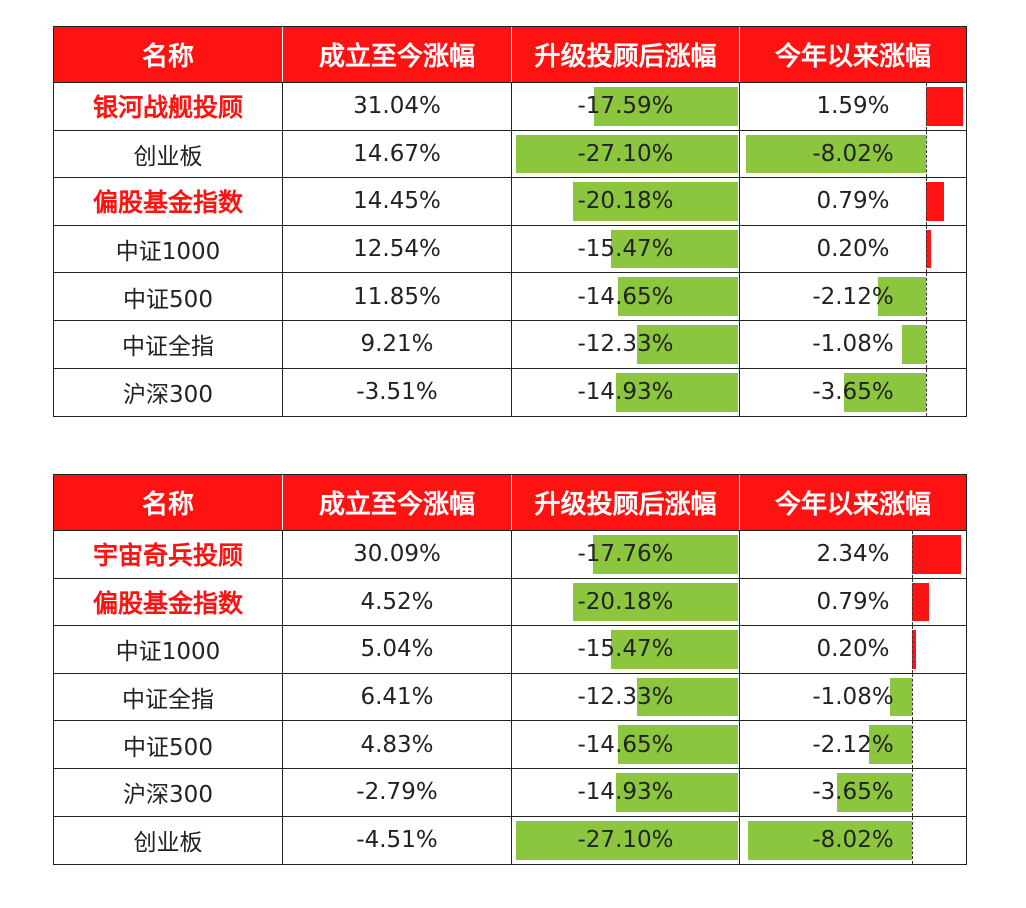 Image resolution: width=1026 pixels, height=908 pixels. I want to click on header-ytd: 今年以来涨幅, so click(852, 505).